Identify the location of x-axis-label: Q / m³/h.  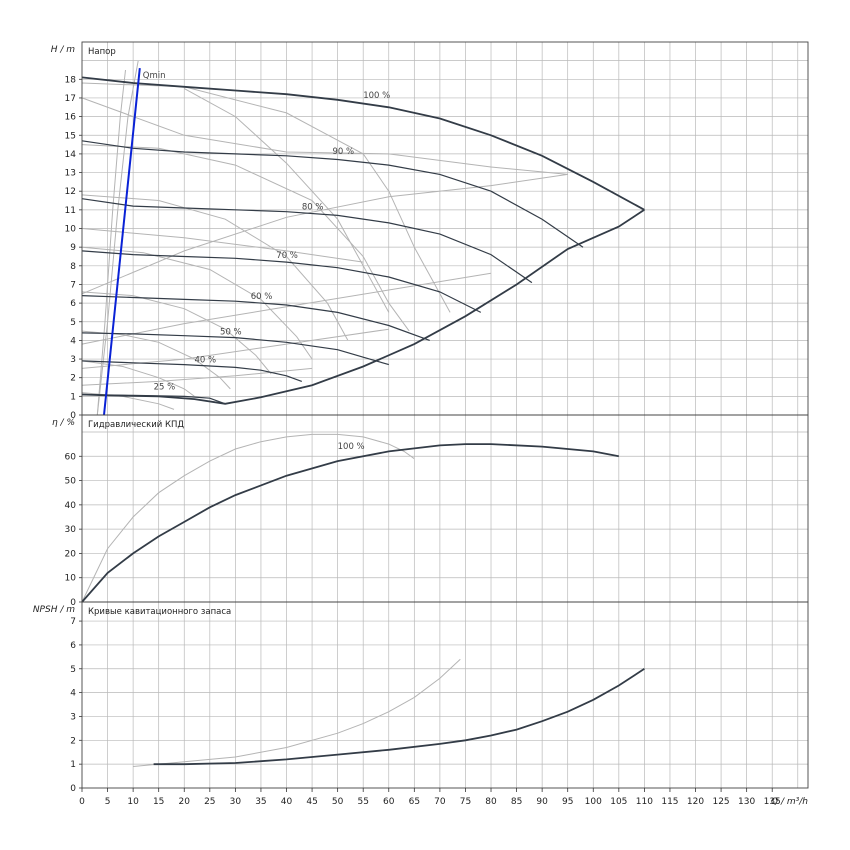
(789, 802).